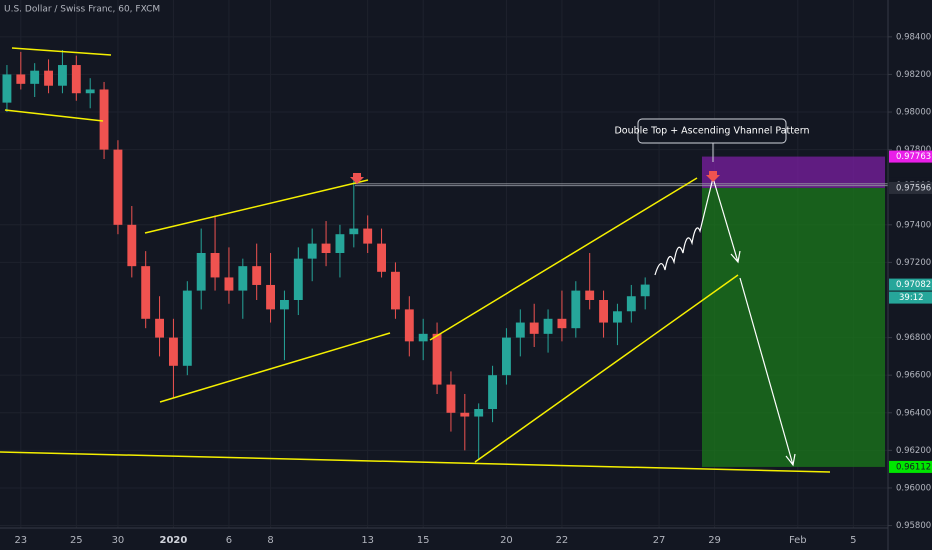 Image resolution: width=932 pixels, height=550 pixels. I want to click on y-tick-label: 0.97400, so click(913, 225).